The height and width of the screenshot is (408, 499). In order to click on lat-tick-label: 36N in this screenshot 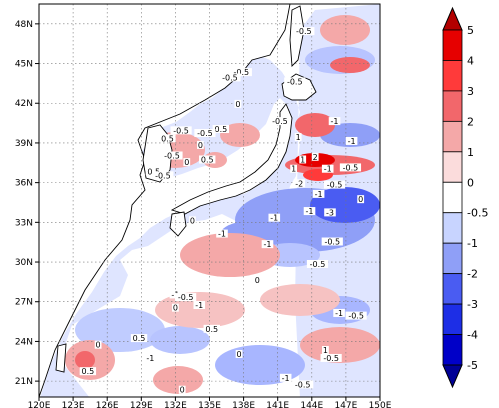, I will do `click(24, 184)`.